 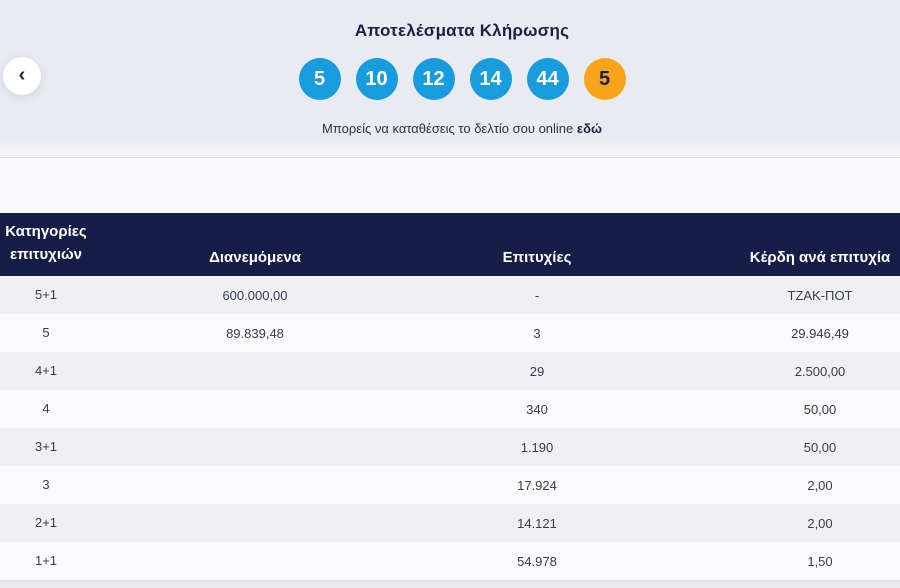 What do you see at coordinates (450, 523) in the screenshot?
I see `table-row: 2+1 14.121 2,00` at bounding box center [450, 523].